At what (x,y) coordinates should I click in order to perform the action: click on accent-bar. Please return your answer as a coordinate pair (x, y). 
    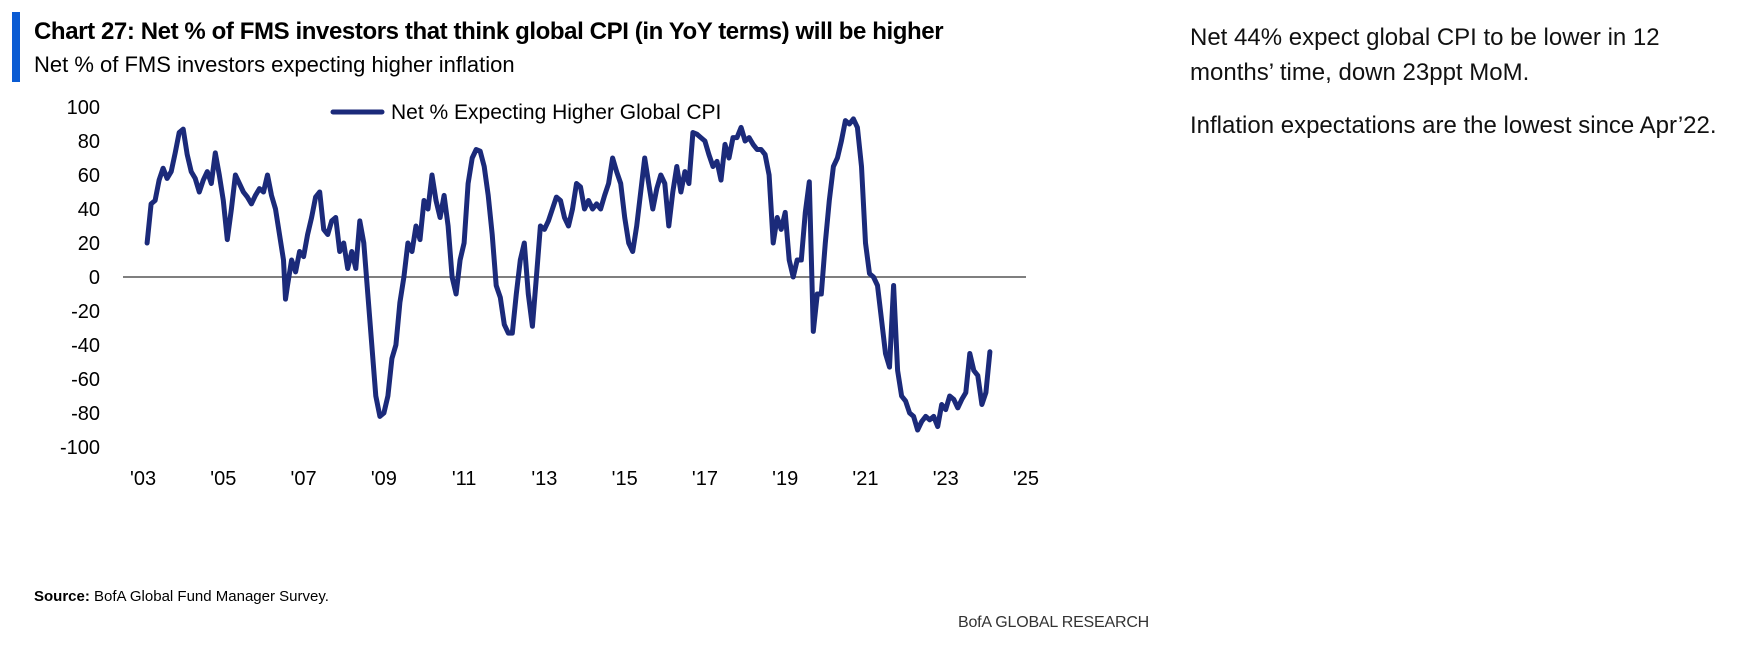
    Looking at the image, I should click on (16, 47).